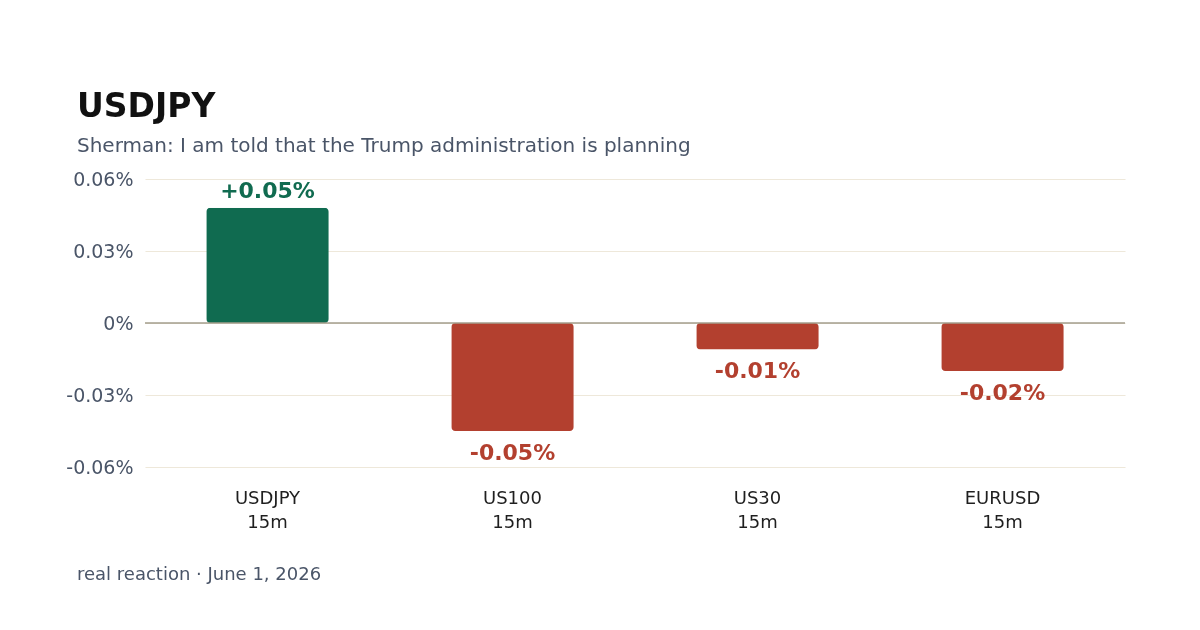 The height and width of the screenshot is (630, 1200). I want to click on y-tick-label: 0.03%, so click(103, 250).